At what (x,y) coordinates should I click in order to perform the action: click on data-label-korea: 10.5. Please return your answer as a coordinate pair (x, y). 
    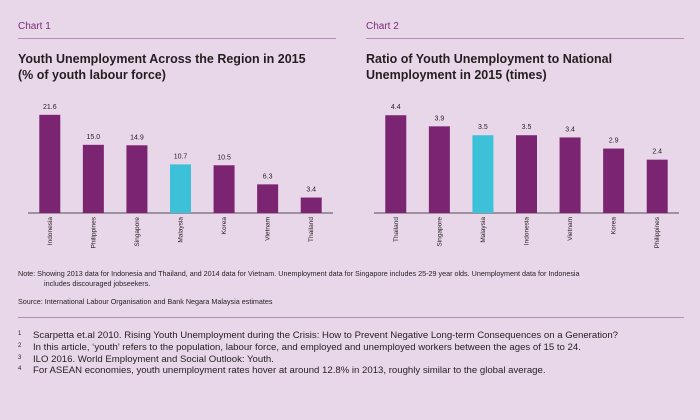
    Looking at the image, I should click on (224, 157).